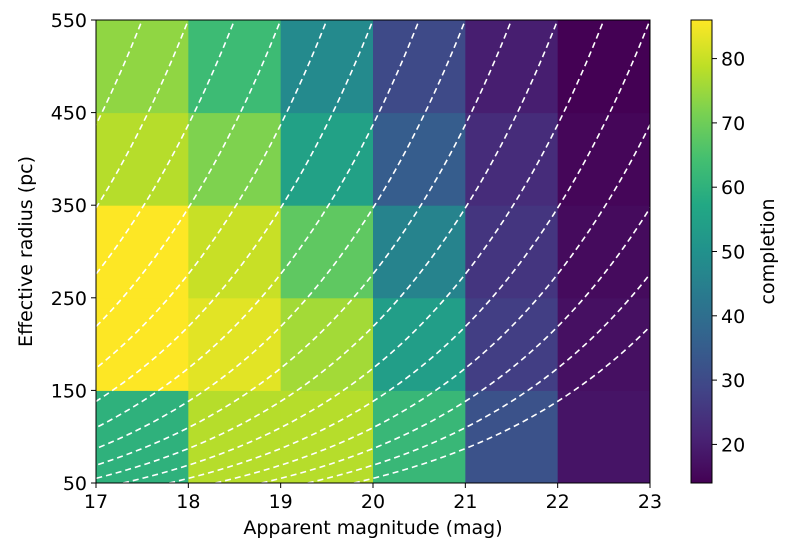  I want to click on colorbar-tick-label: 50, so click(733, 253).